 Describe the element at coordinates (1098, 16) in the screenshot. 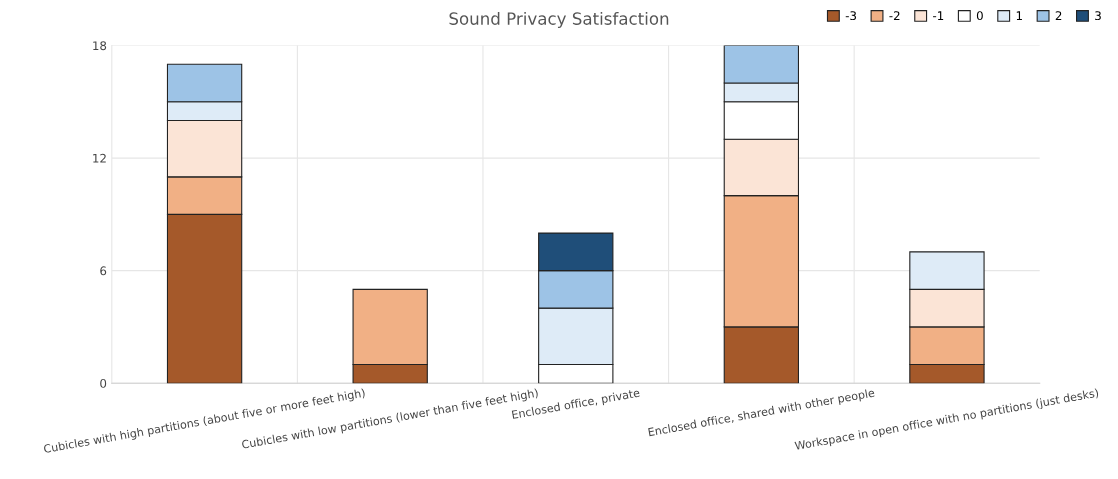

I see `legend-label: 3` at that location.